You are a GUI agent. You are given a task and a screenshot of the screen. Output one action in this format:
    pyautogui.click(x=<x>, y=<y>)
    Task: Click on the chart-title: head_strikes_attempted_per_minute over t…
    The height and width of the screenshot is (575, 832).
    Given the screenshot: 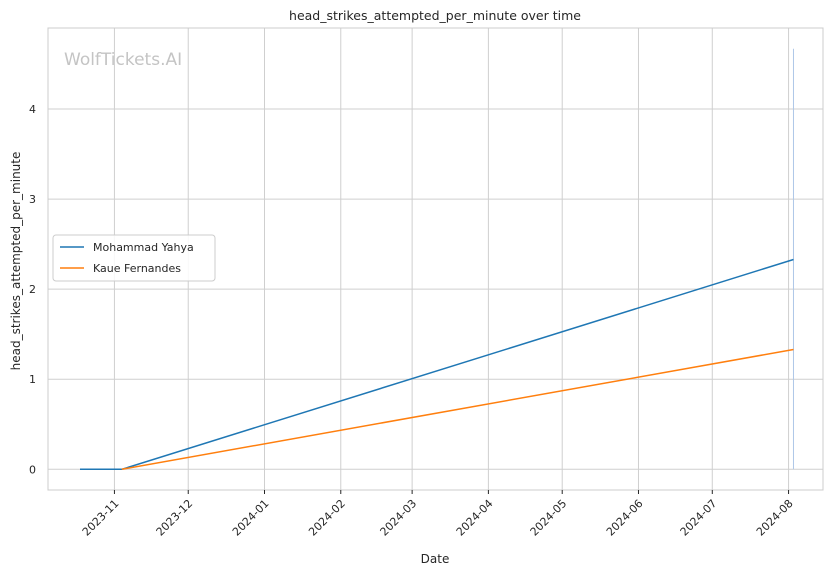 What is the action you would take?
    pyautogui.click(x=435, y=15)
    